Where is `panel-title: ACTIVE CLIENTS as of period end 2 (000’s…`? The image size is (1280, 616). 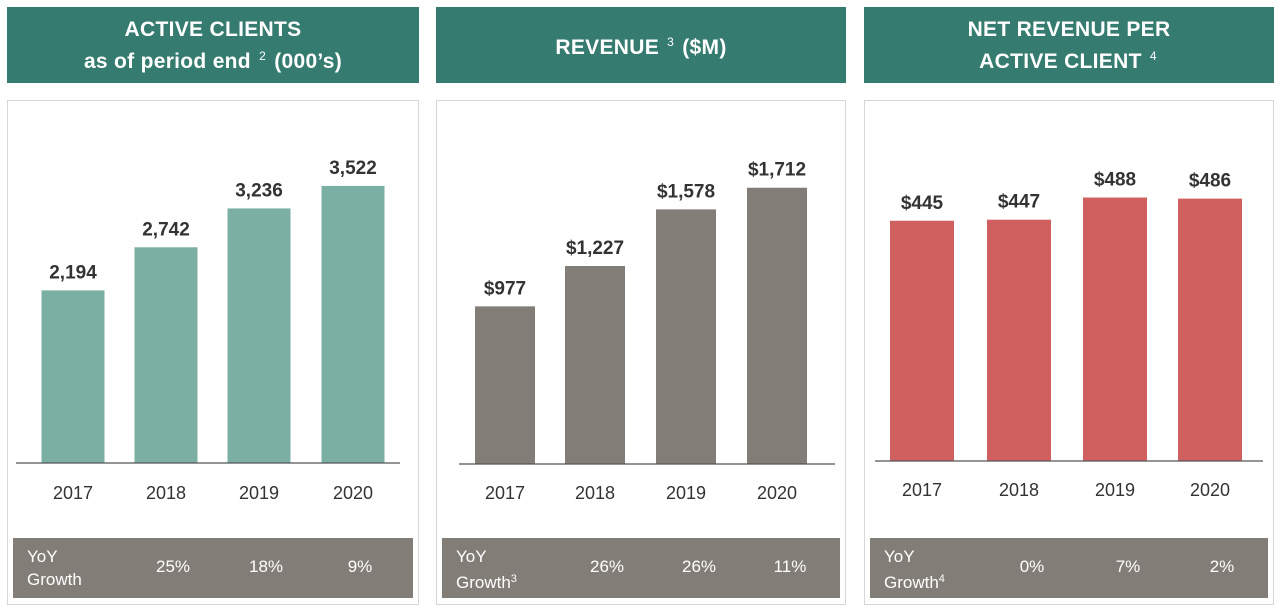
panel-title: ACTIVE CLIENTS as of period end 2 (000’s… is located at coordinates (213, 45).